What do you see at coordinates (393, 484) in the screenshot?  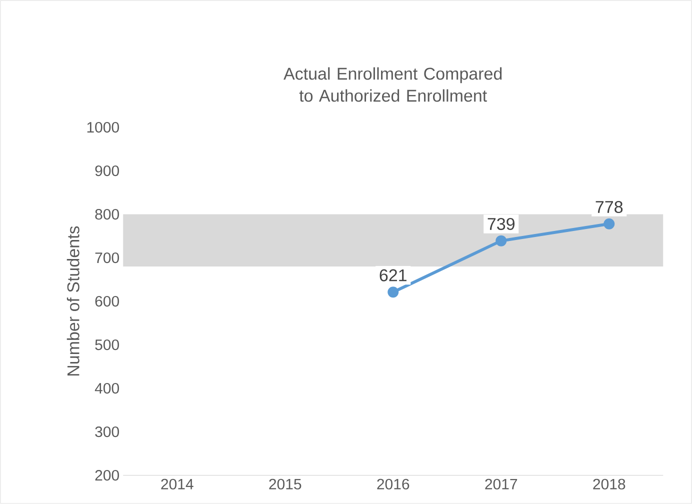 I see `x-tick-label: 2016` at bounding box center [393, 484].